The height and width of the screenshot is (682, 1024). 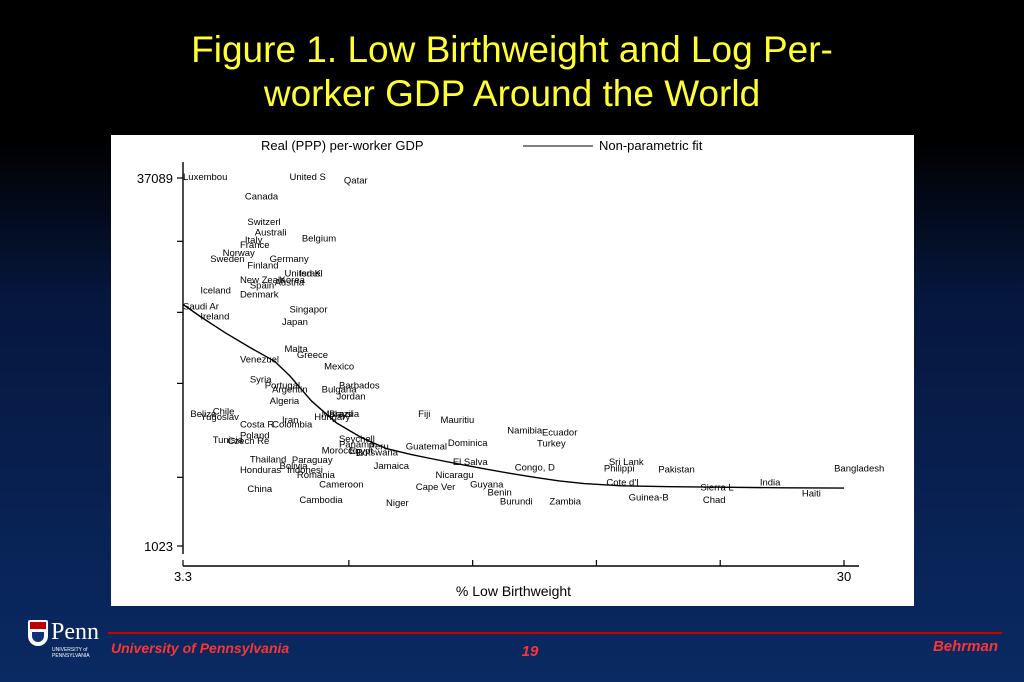 What do you see at coordinates (551, 444) in the screenshot?
I see `point-label: Turkey` at bounding box center [551, 444].